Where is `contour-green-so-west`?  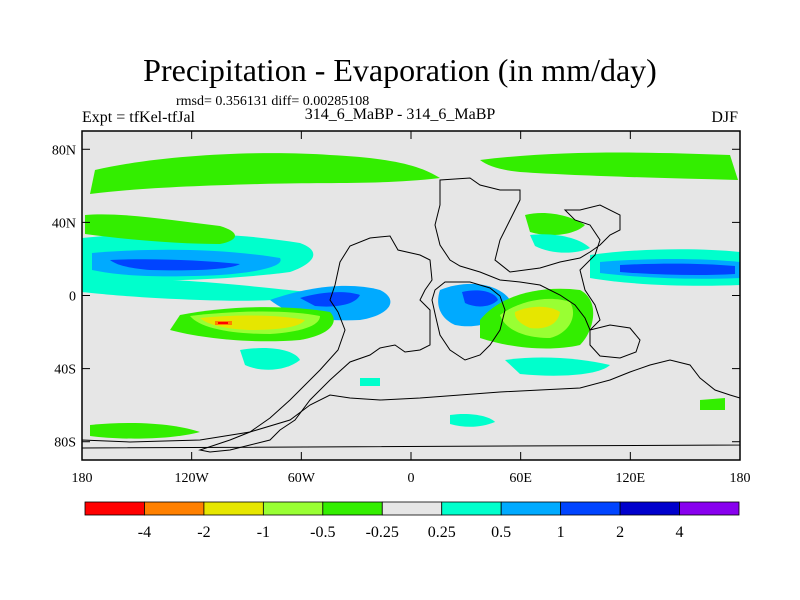
contour-green-so-west is located at coordinates (145, 430).